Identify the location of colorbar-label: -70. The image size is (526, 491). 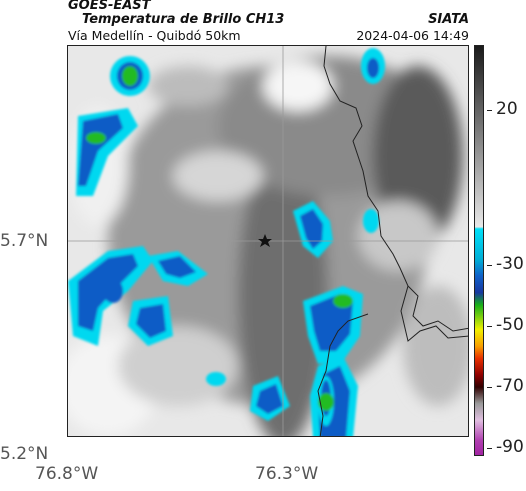
(510, 386).